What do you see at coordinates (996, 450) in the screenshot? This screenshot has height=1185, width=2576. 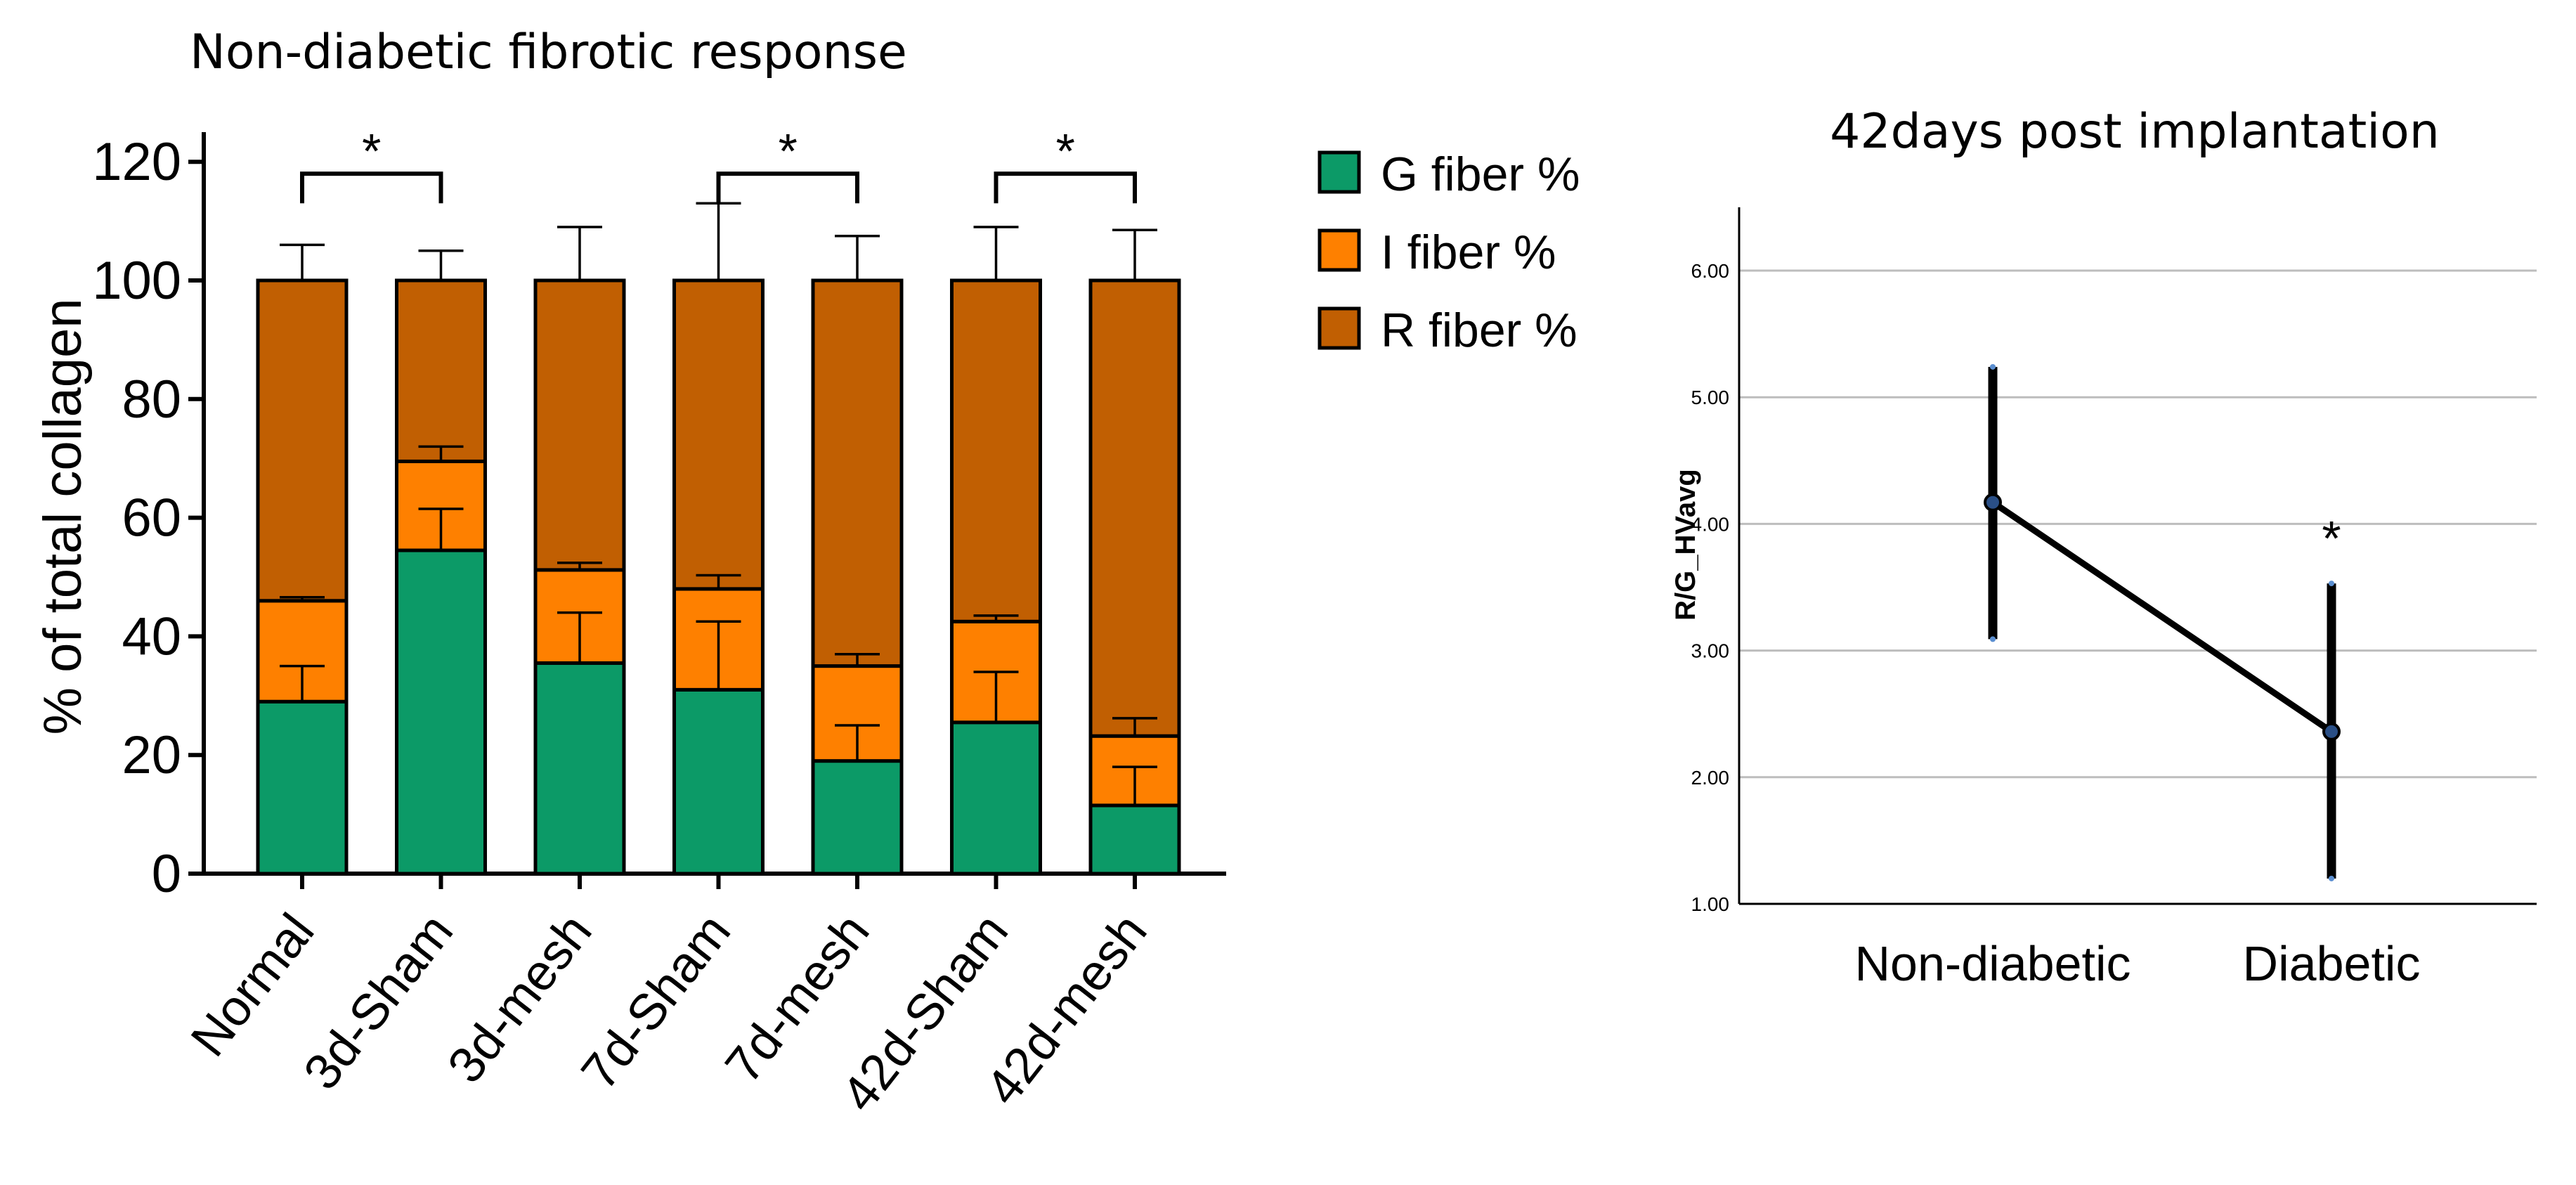 I see `bar-segment-r-42d-sham` at bounding box center [996, 450].